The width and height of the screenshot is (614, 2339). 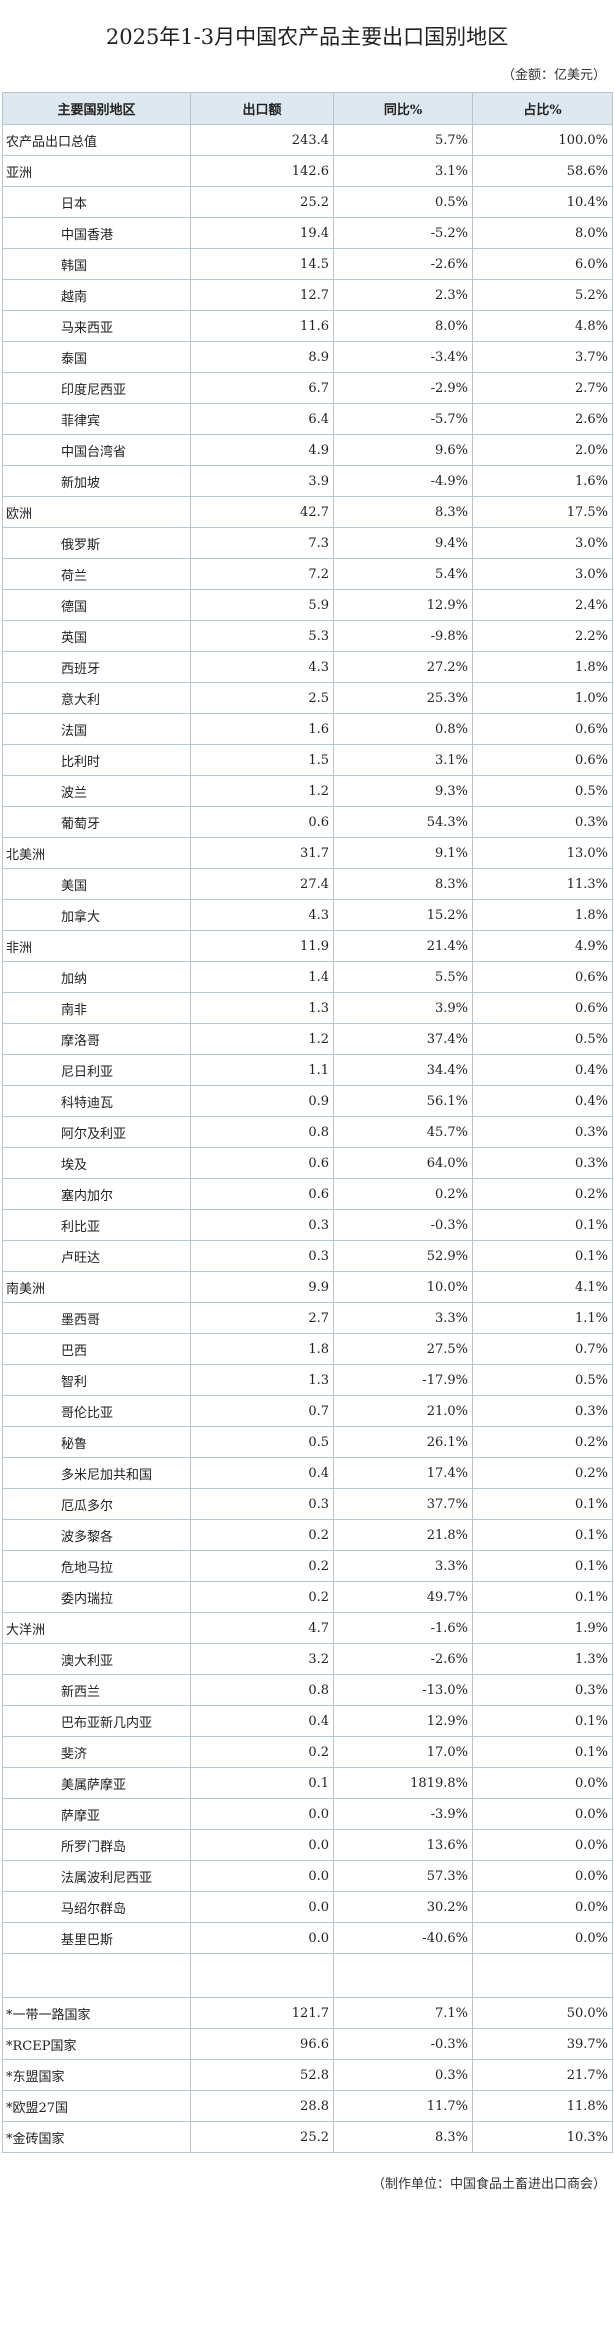 I want to click on row-export-value: 4.3, so click(x=262, y=667).